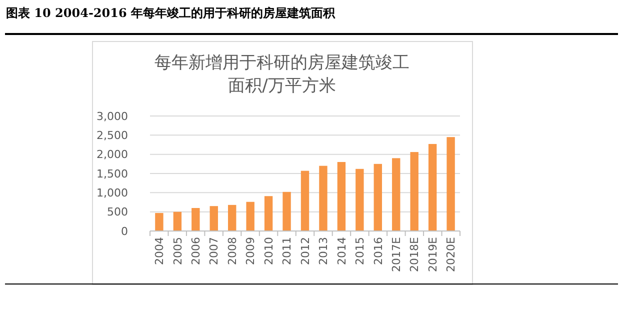 The height and width of the screenshot is (324, 623). I want to click on x-tick-label: 2020E, so click(451, 254).